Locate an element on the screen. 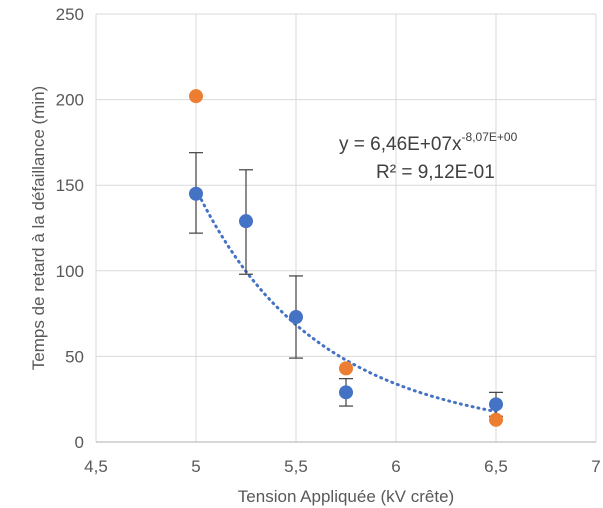  trendline-equation-base: y = 6,46E+07x is located at coordinates (400, 144).